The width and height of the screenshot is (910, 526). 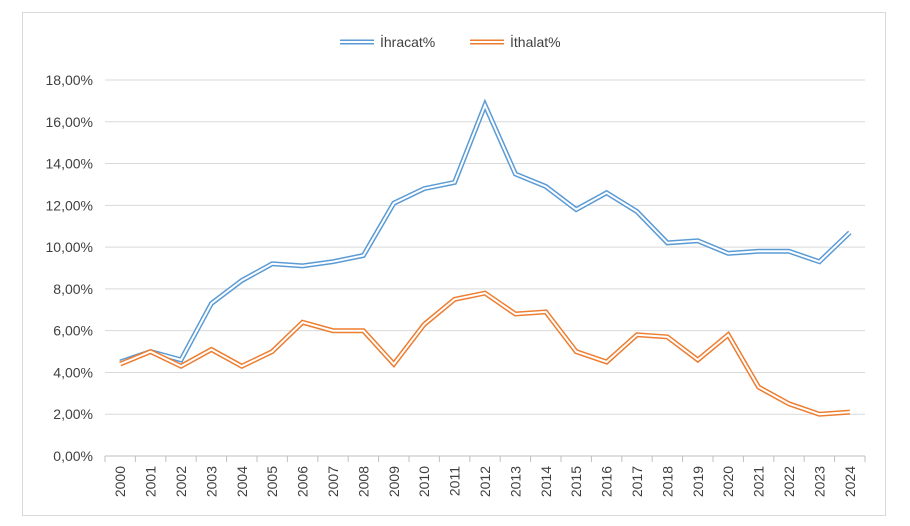 I want to click on x-tick-label: 2010, so click(x=424, y=481).